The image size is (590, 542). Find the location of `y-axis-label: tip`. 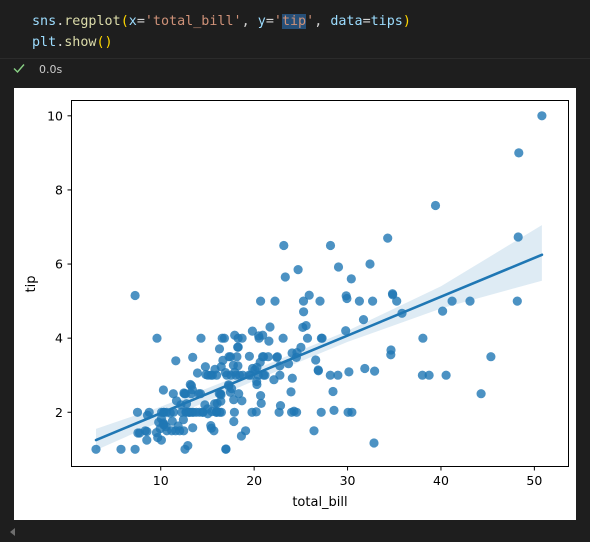

y-axis-label: tip is located at coordinates (31, 284).